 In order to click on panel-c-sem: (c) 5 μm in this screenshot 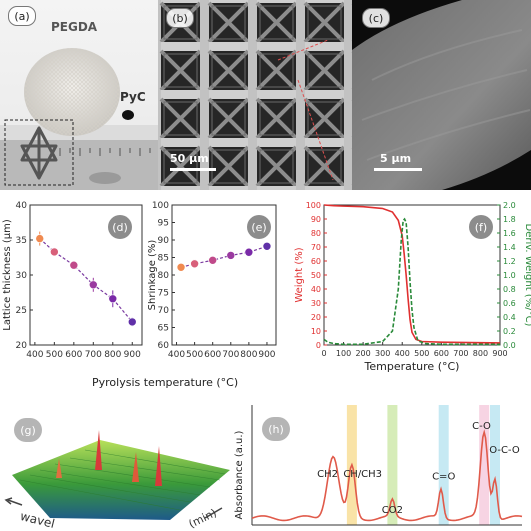, I will do `click(441, 95)`.